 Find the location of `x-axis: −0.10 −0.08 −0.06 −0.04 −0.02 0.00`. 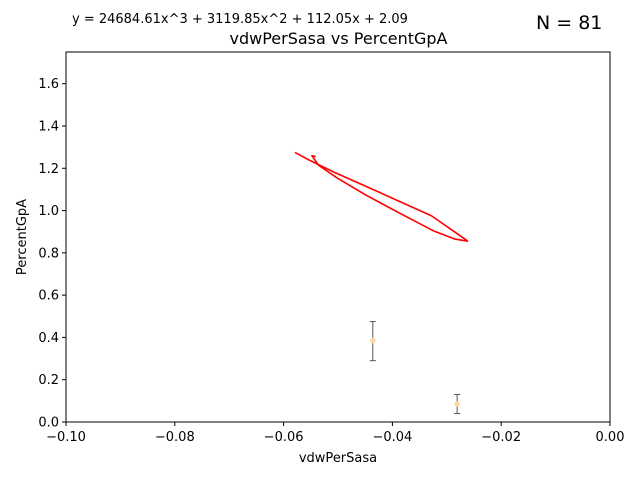

x-axis: −0.10 −0.08 −0.06 −0.04 −0.02 0.00 is located at coordinates (335, 433).